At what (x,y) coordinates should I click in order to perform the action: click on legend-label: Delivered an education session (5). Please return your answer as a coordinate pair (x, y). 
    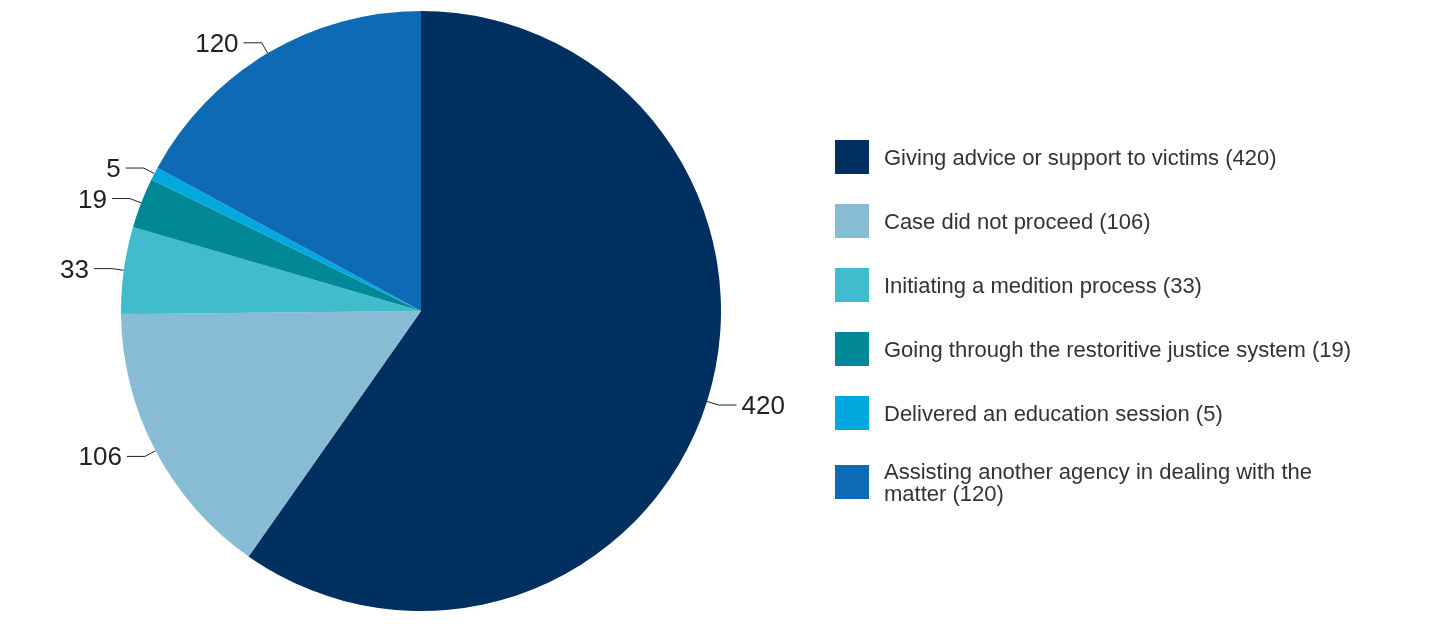
    Looking at the image, I should click on (1053, 413).